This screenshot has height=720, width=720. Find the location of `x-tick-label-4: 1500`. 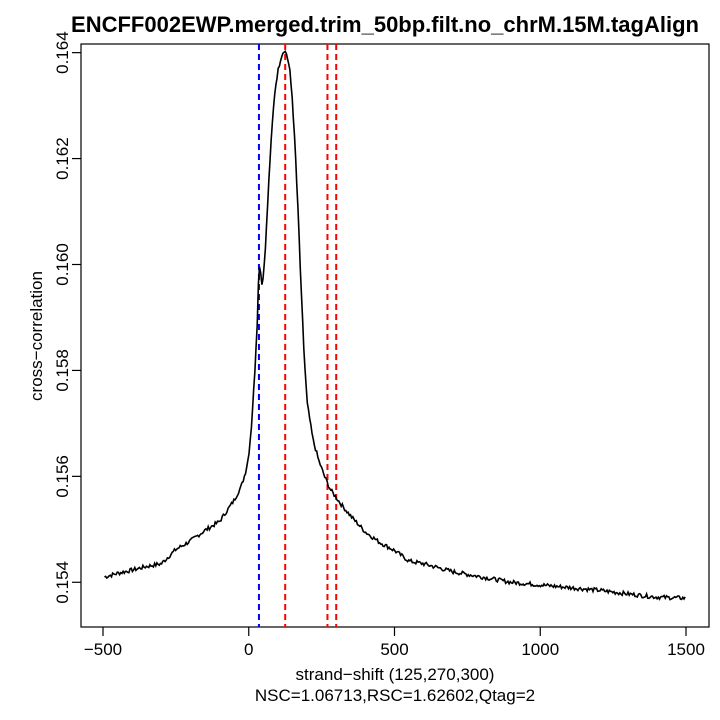

x-tick-label-4: 1500 is located at coordinates (686, 649).